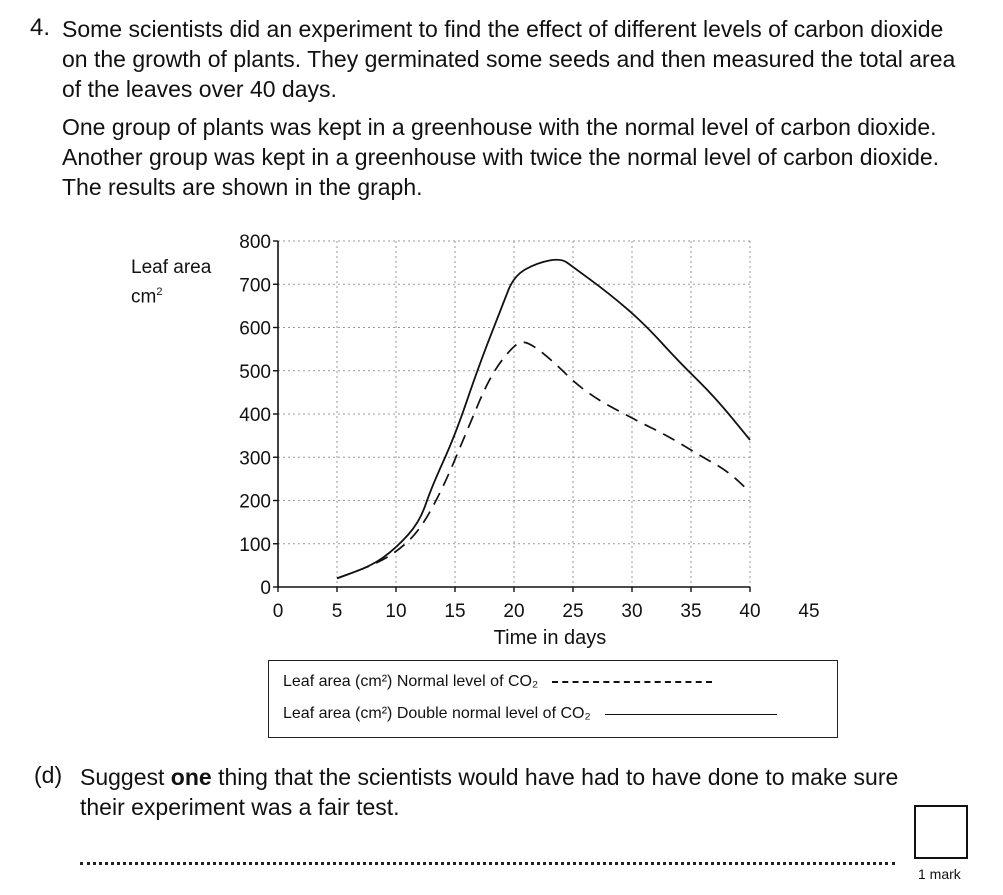  What do you see at coordinates (749, 611) in the screenshot?
I see `x-tick-label-8: 40` at bounding box center [749, 611].